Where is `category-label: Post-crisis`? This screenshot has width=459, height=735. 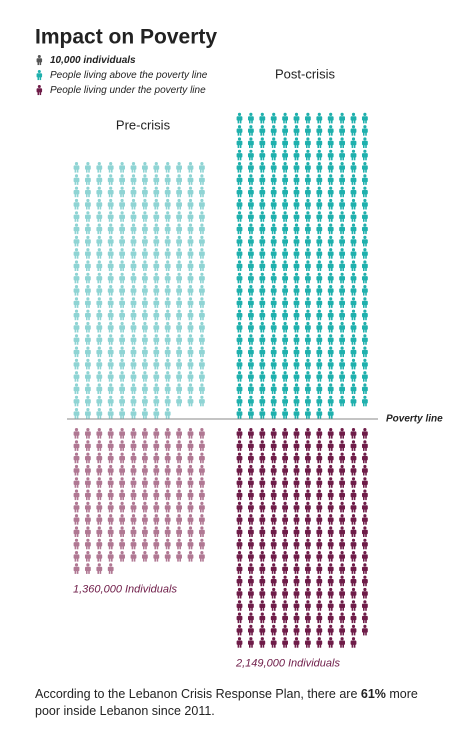 category-label: Post-crisis is located at coordinates (305, 73).